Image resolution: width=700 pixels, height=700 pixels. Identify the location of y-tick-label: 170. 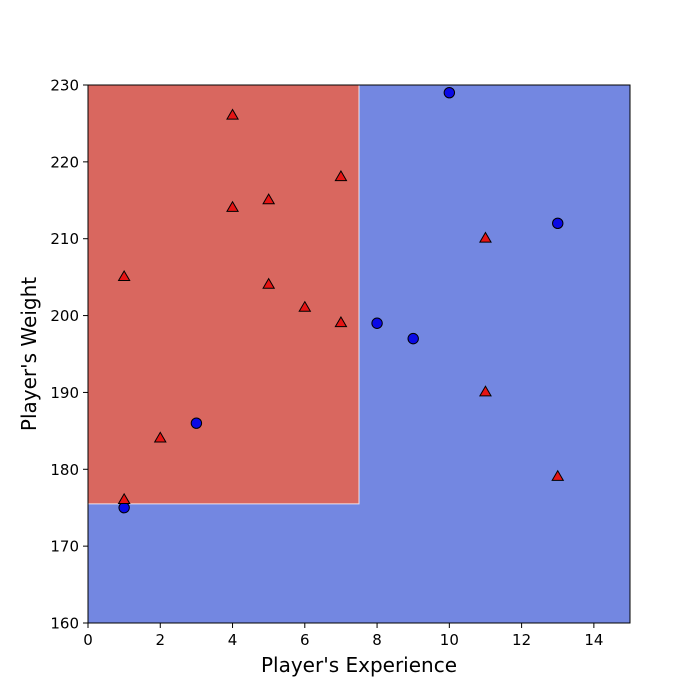
(64, 547).